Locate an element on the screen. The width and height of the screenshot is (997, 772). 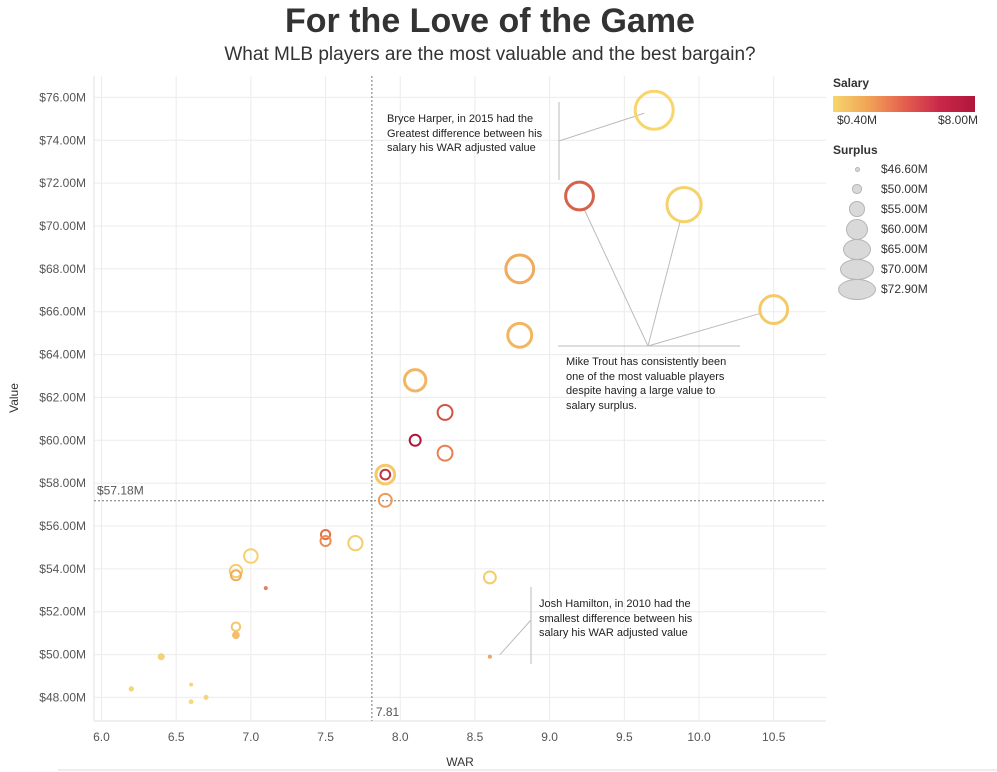
x-axis-title: WAR is located at coordinates (460, 762).